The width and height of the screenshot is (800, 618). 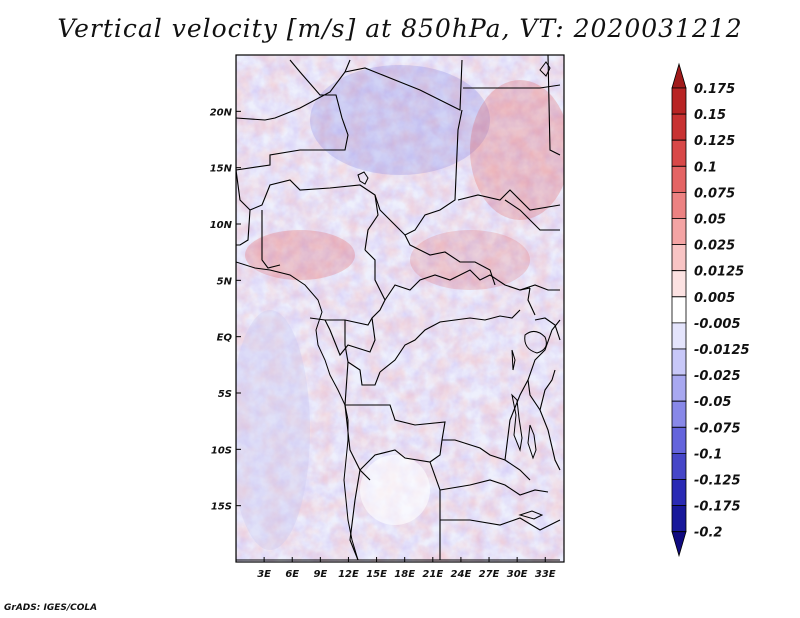 What do you see at coordinates (710, 220) in the screenshot?
I see `colorbar-label: 0.05` at bounding box center [710, 220].